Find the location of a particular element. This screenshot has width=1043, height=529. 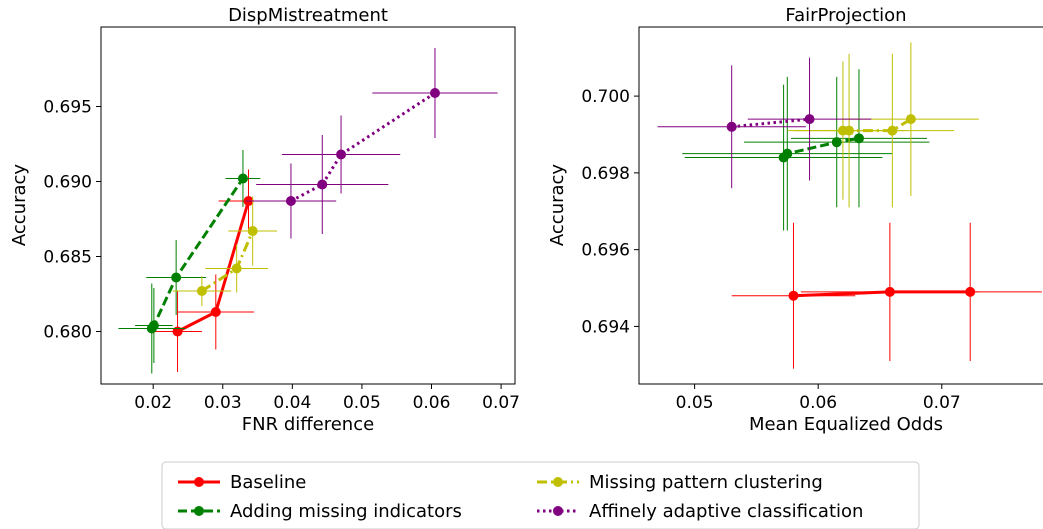

legend-frame is located at coordinates (540, 495).